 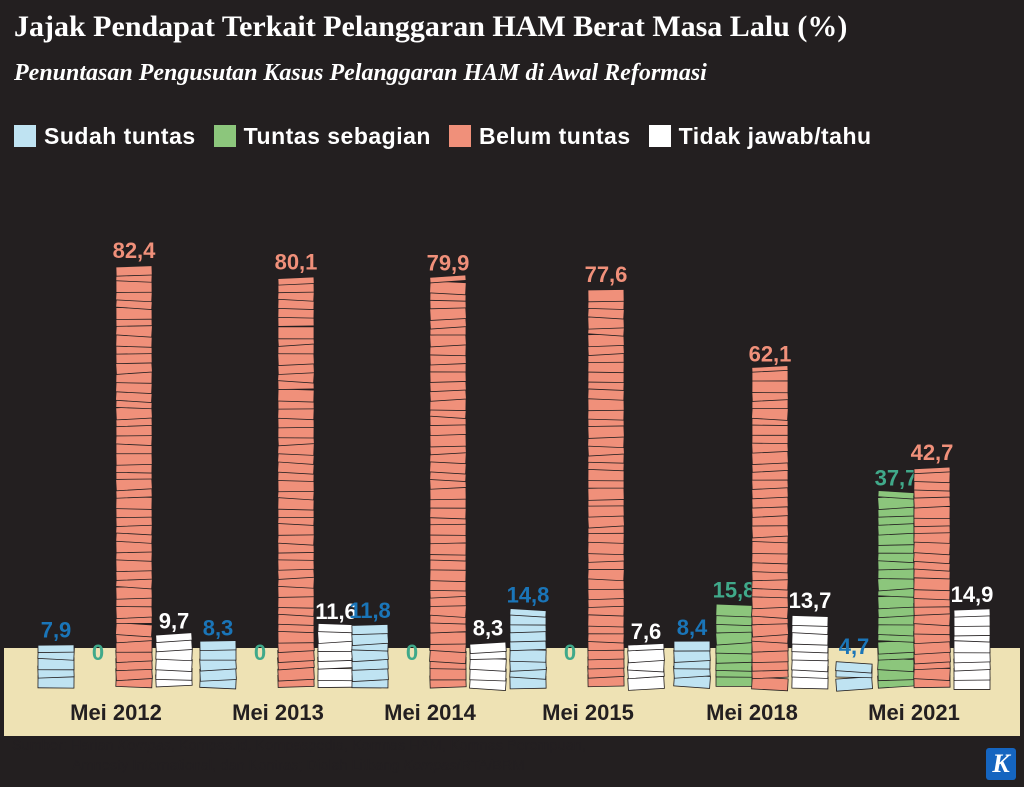 What do you see at coordinates (278, 712) in the screenshot?
I see `category-label-1: Mei 2013` at bounding box center [278, 712].